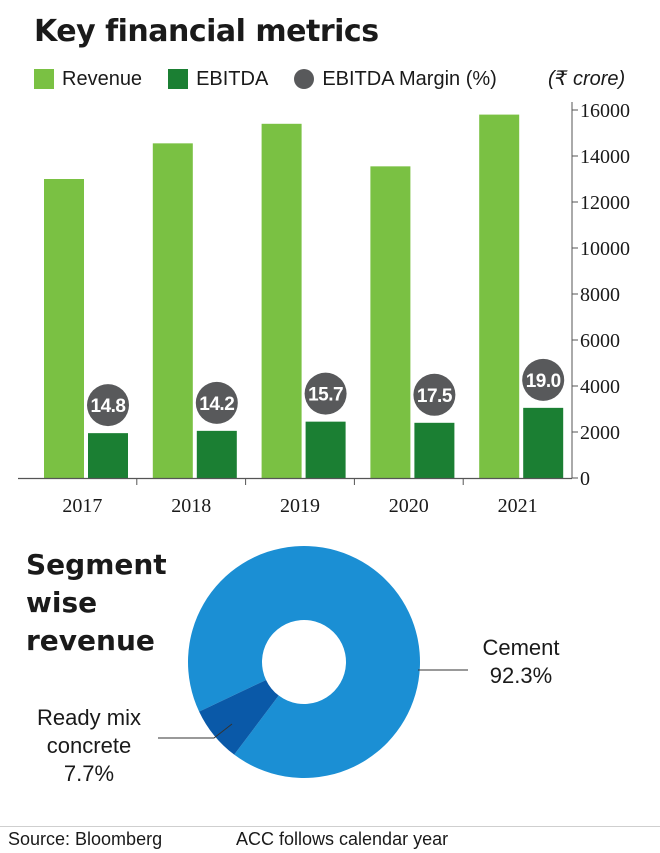 The image size is (660, 853). I want to click on bar-revenue-2018, so click(172, 310).